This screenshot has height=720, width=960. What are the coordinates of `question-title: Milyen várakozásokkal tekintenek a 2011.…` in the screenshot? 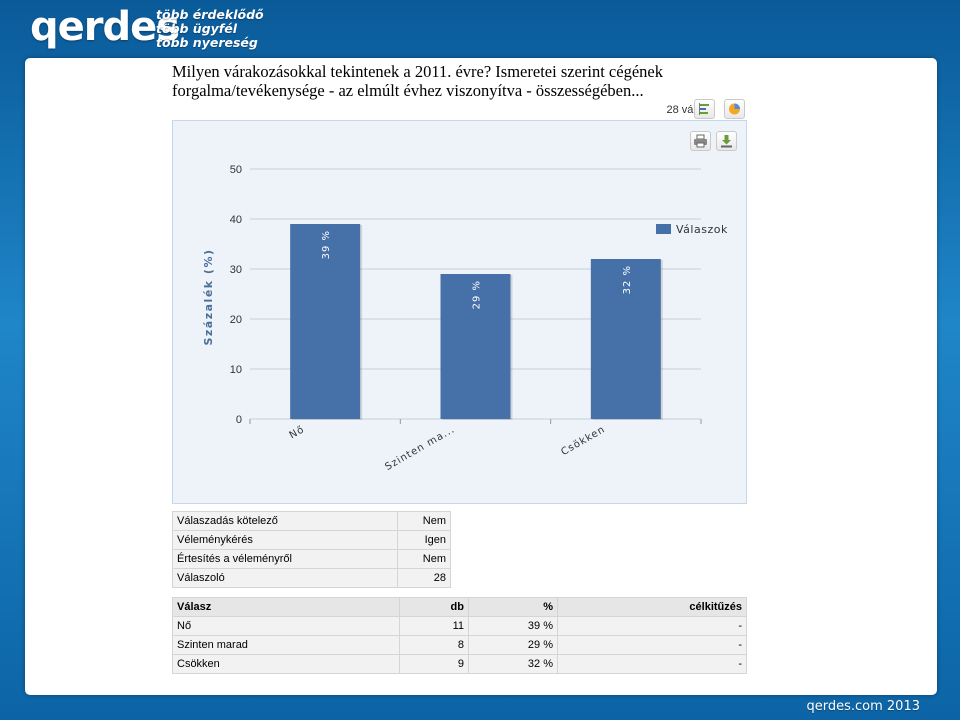 It's located at (417, 81).